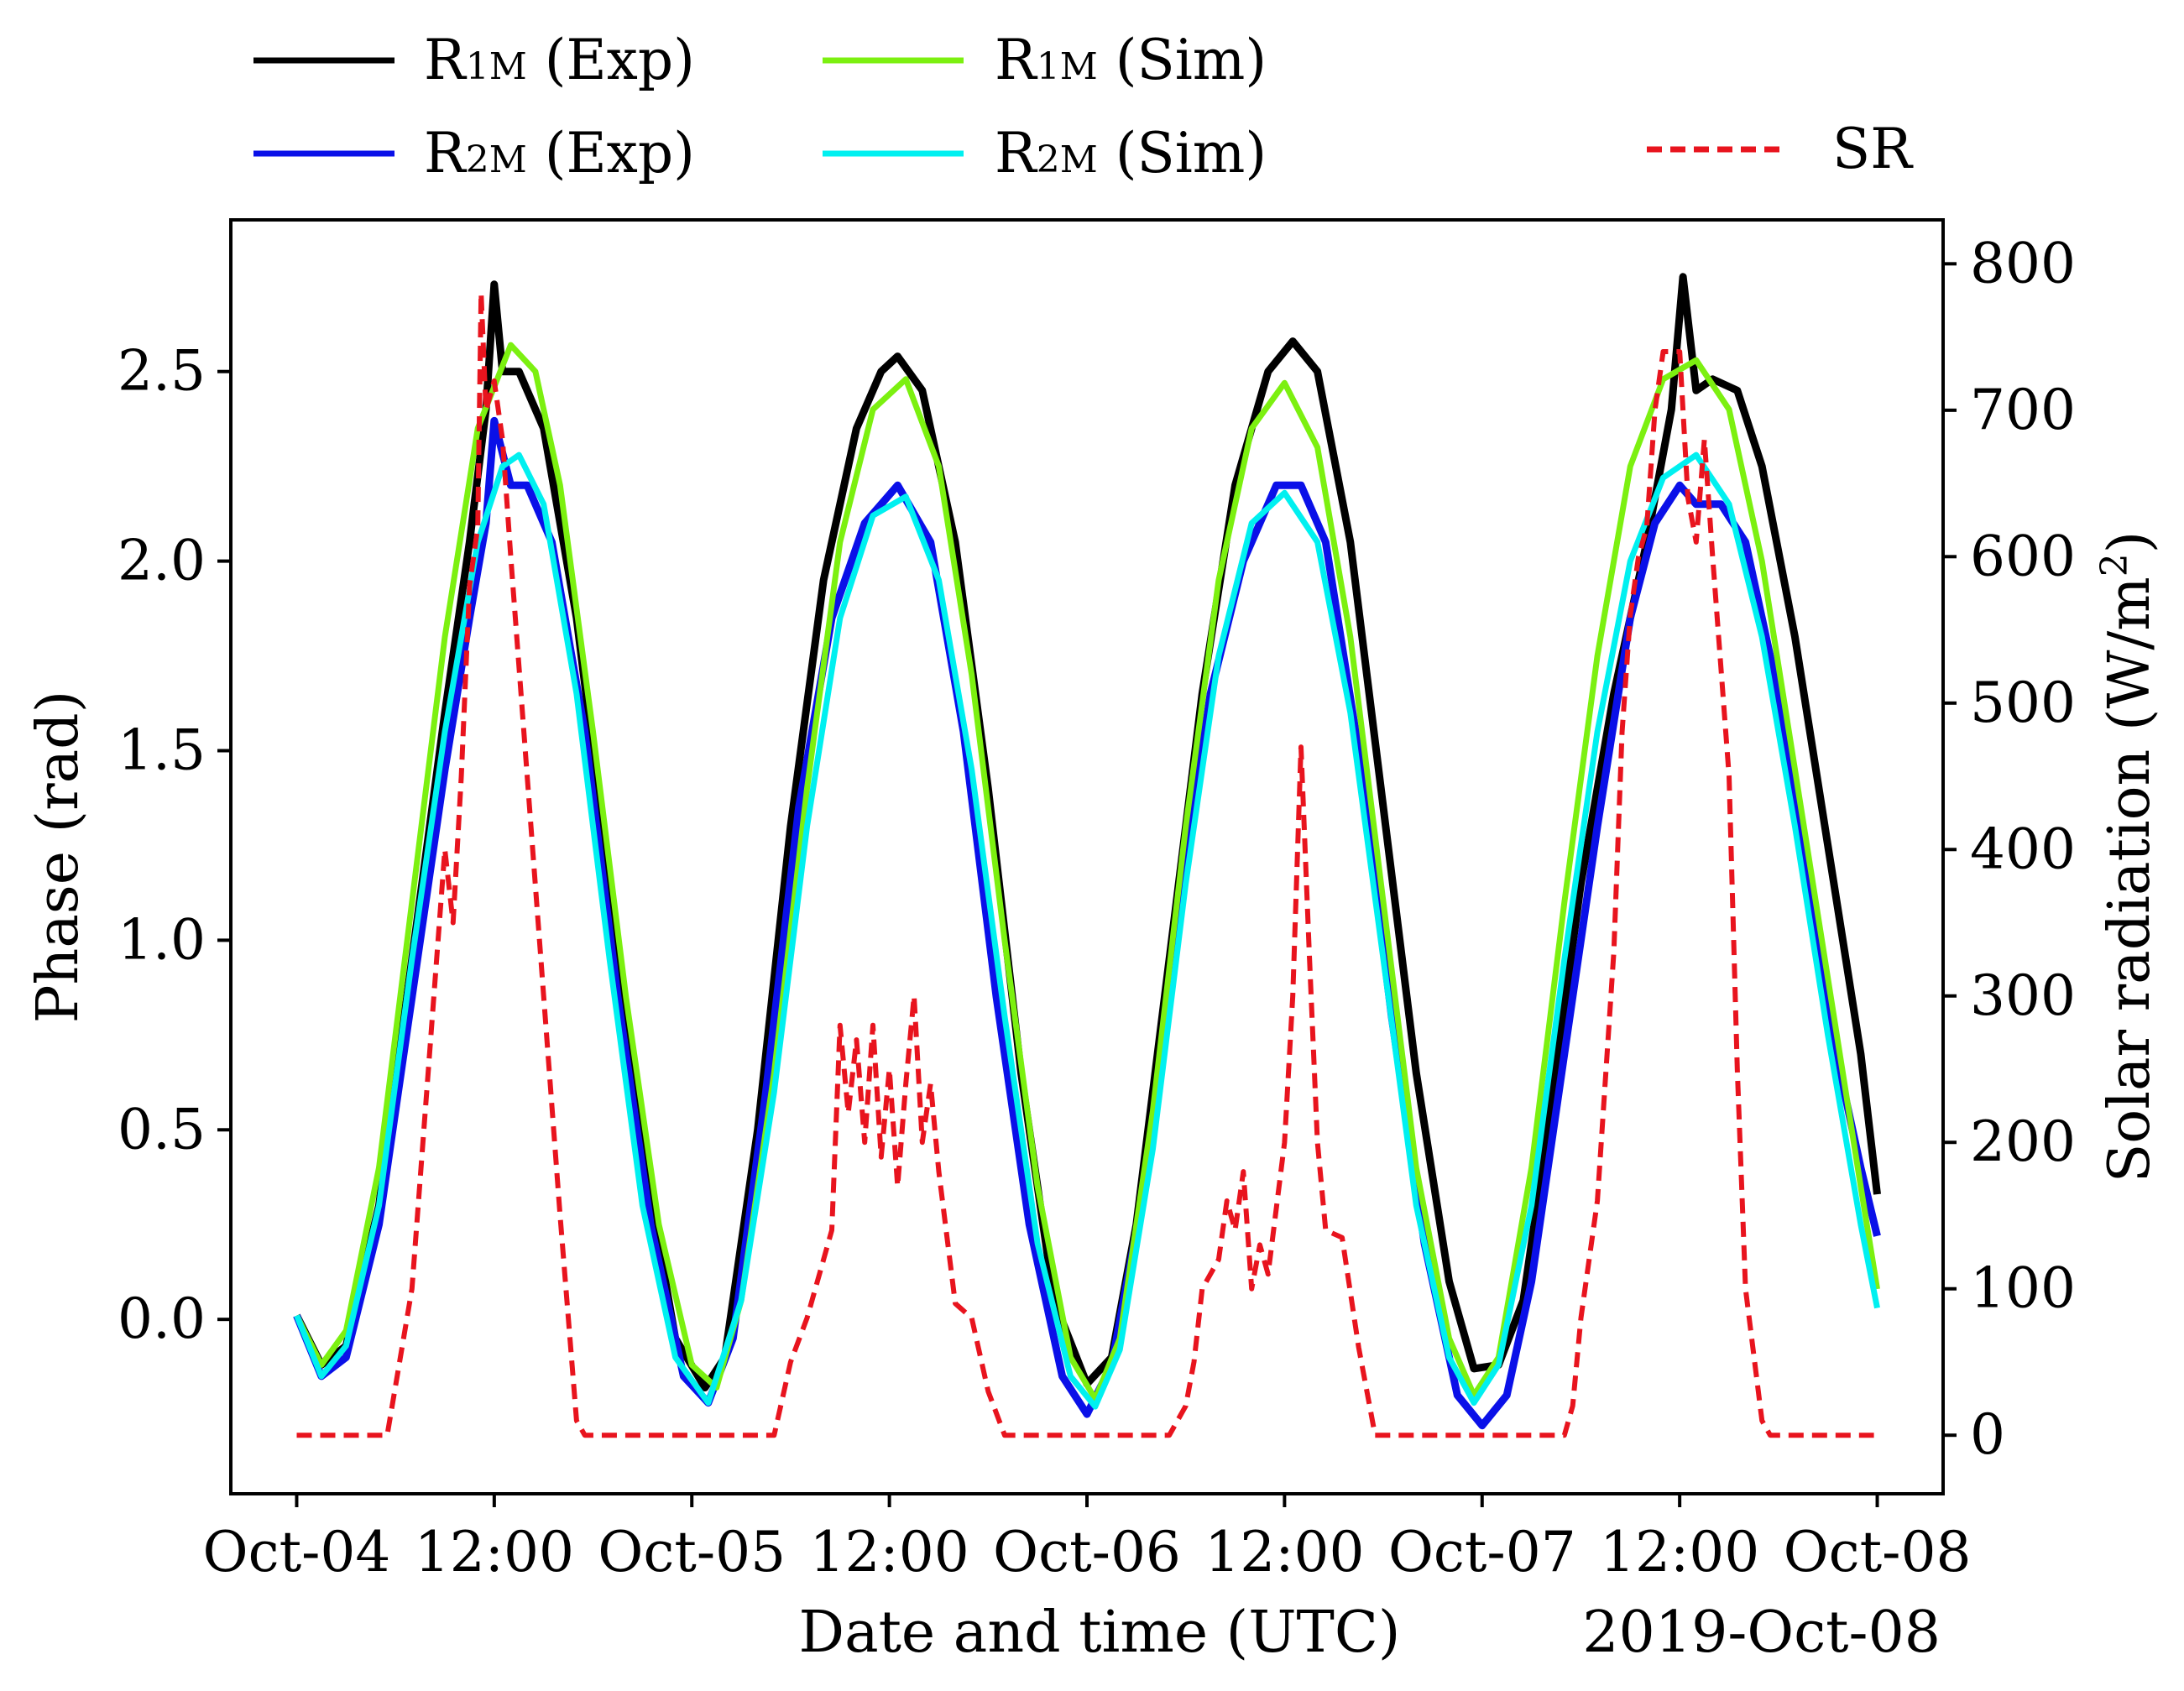 Image resolution: width=2184 pixels, height=1691 pixels. What do you see at coordinates (1781, 149) in the screenshot?
I see `legend-item-sr: SR` at bounding box center [1781, 149].